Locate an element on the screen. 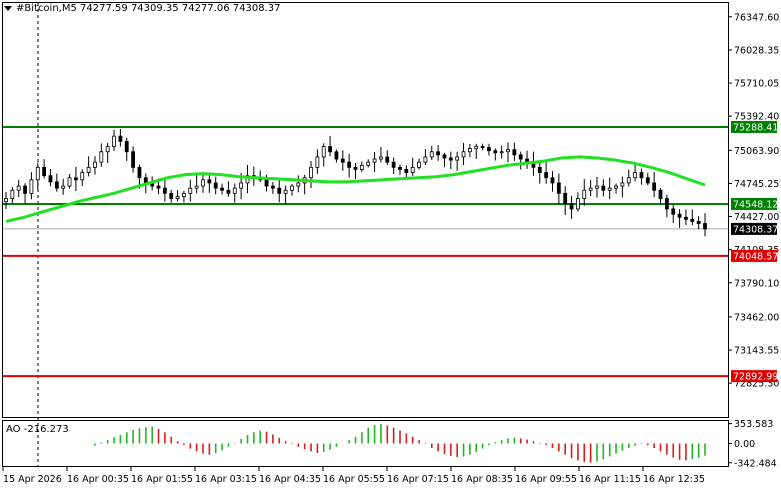 The height and width of the screenshot is (489, 781). price-tick-label: 72825.30 is located at coordinates (756, 384).